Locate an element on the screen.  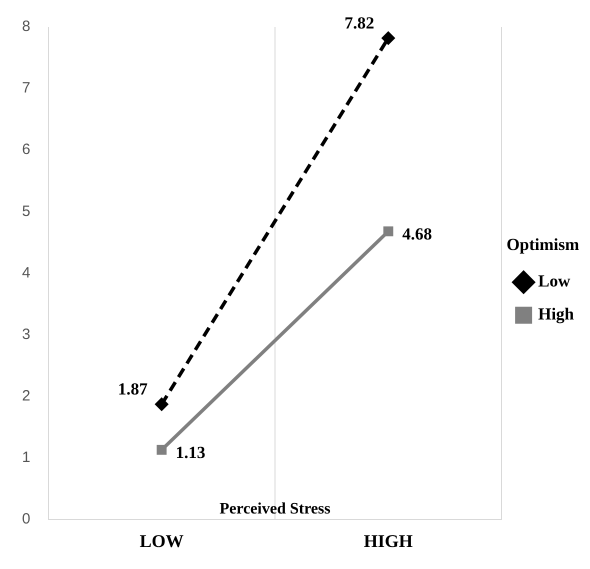
y-tick-label: 2 is located at coordinates (26, 395).